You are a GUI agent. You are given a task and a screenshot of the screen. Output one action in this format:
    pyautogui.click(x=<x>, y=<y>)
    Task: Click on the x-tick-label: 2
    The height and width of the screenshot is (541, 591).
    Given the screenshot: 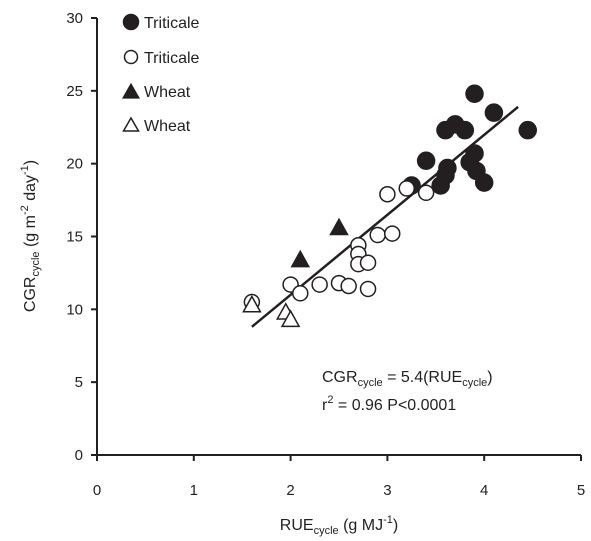 What is the action you would take?
    pyautogui.click(x=290, y=490)
    